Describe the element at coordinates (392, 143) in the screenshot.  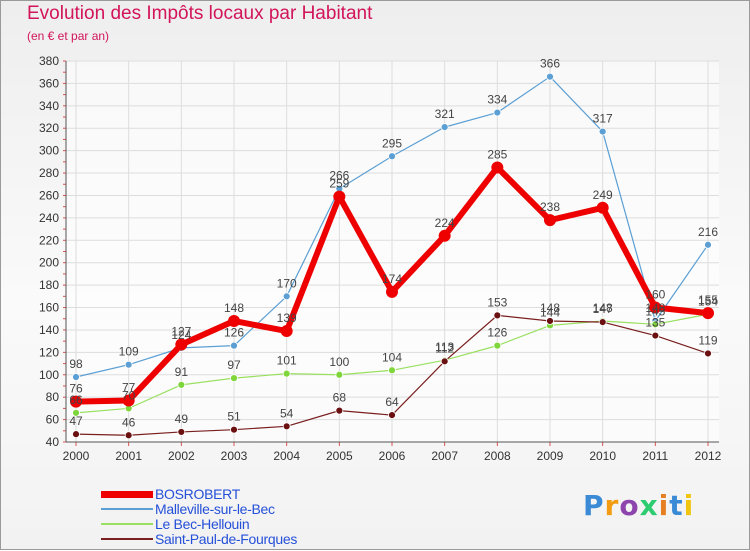
I see `data-label-1: 295` at that location.